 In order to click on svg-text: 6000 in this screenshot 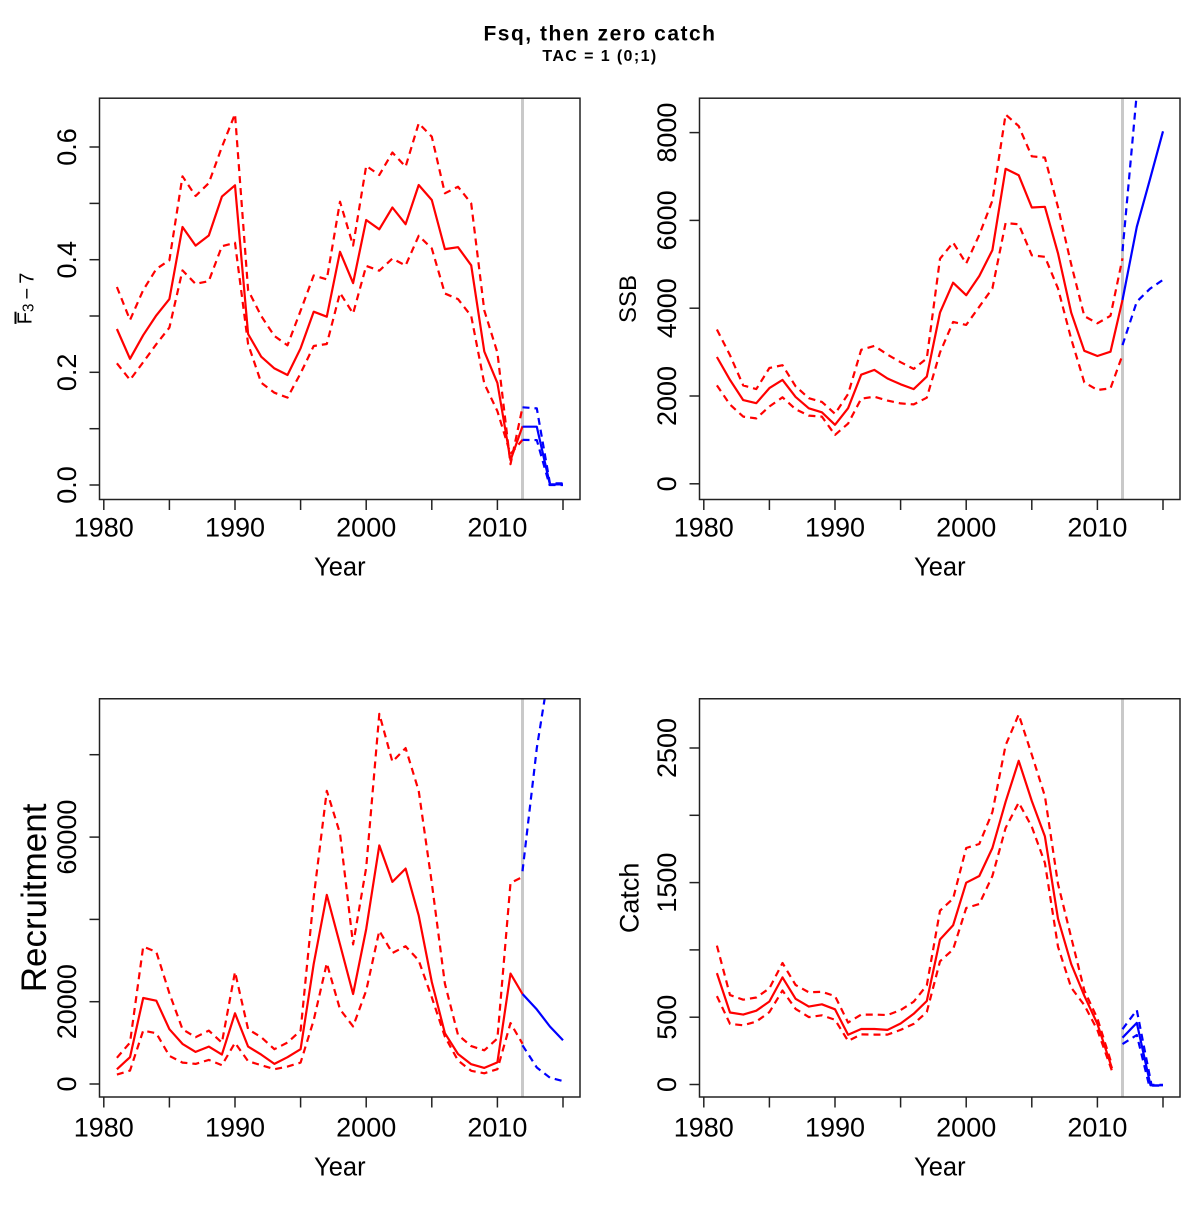, I will do `click(667, 220)`.